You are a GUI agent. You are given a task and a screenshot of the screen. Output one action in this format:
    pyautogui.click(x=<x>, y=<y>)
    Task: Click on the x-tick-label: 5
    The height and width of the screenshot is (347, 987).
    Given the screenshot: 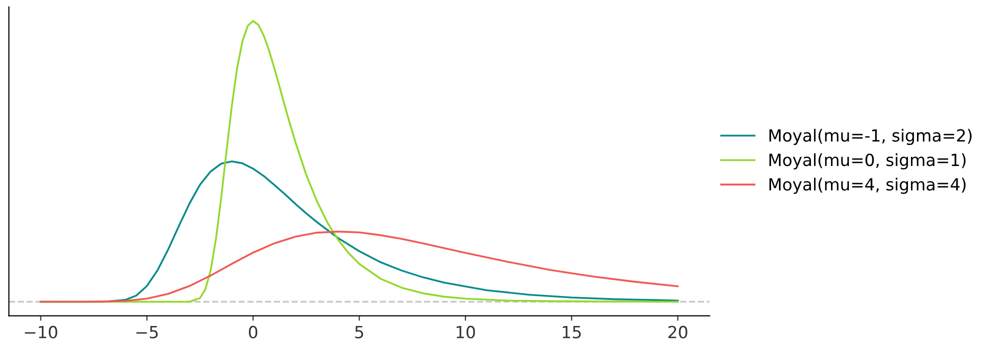 What is the action you would take?
    pyautogui.click(x=359, y=332)
    